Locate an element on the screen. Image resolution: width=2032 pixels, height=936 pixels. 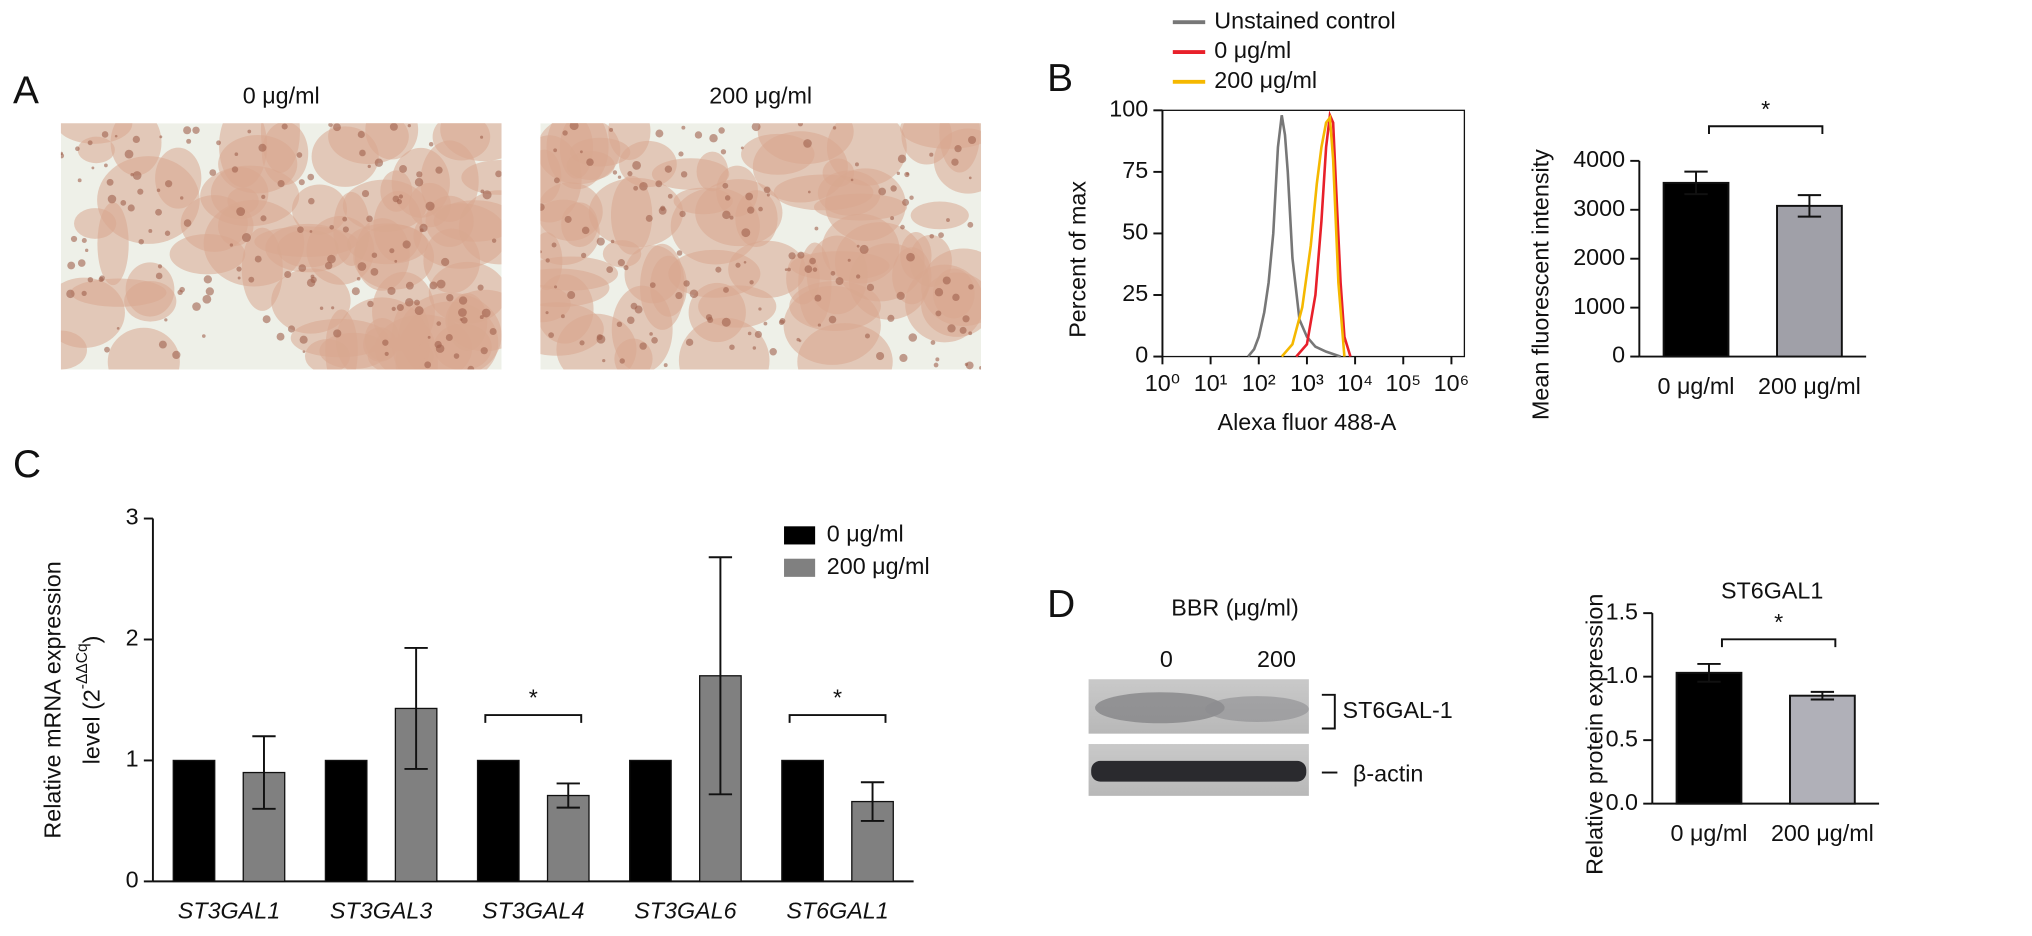
y-tick-label: 0 is located at coordinates (1618, 355).